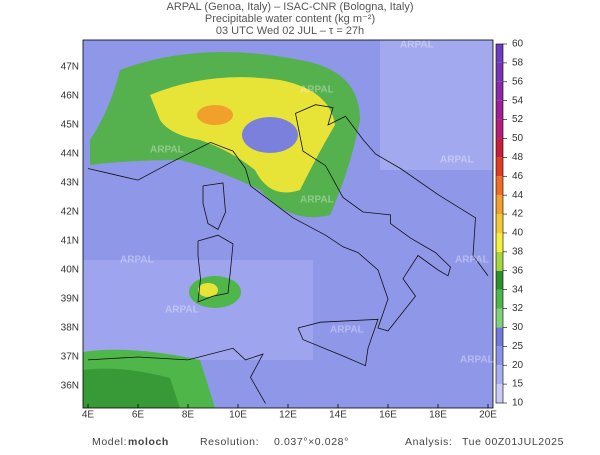 Image resolution: width=600 pixels, height=455 pixels. What do you see at coordinates (488, 415) in the screenshot?
I see `lon-label: 20E` at bounding box center [488, 415].